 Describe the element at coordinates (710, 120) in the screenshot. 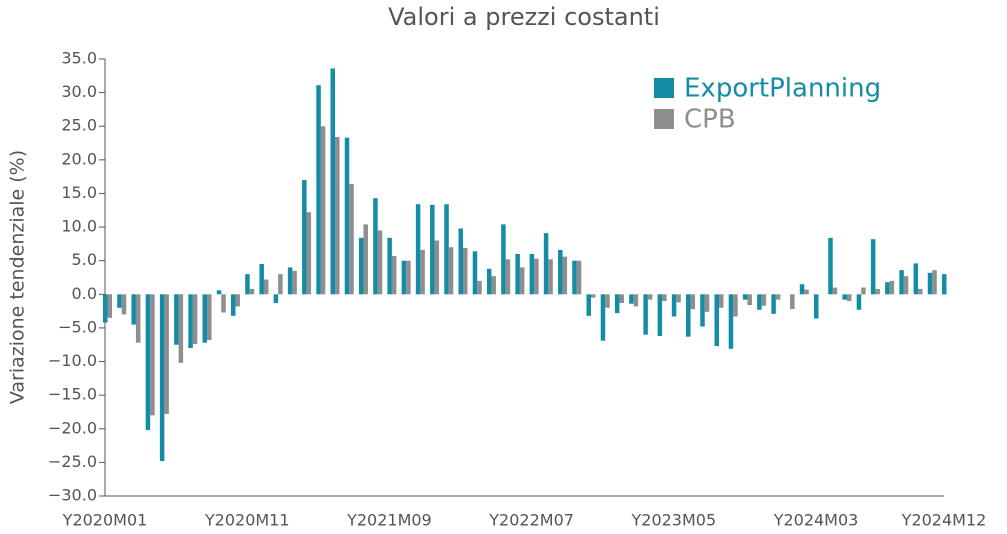

I see `legend-label: CPB` at that location.